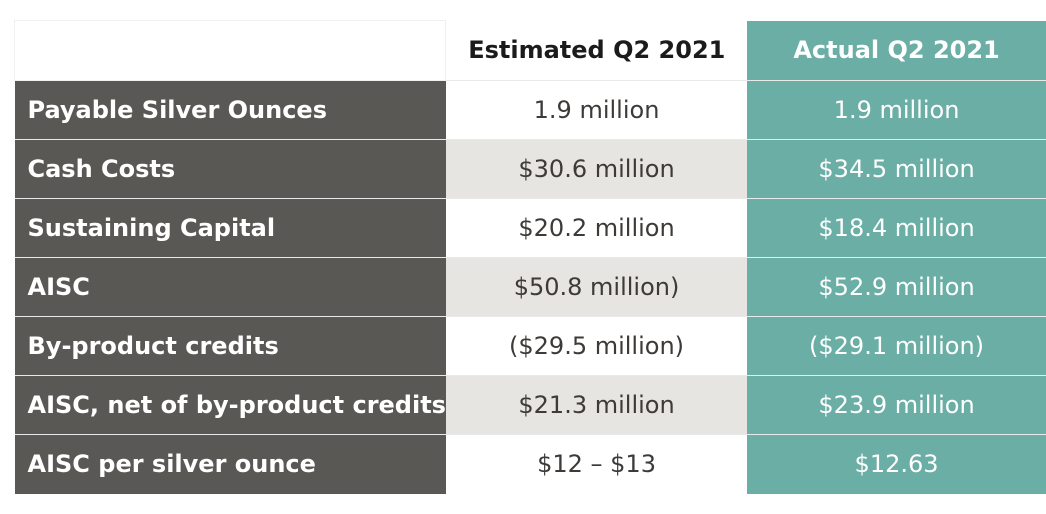 The height and width of the screenshot is (514, 1046). Describe the element at coordinates (230, 287) in the screenshot. I see `row-label: AISC` at that location.